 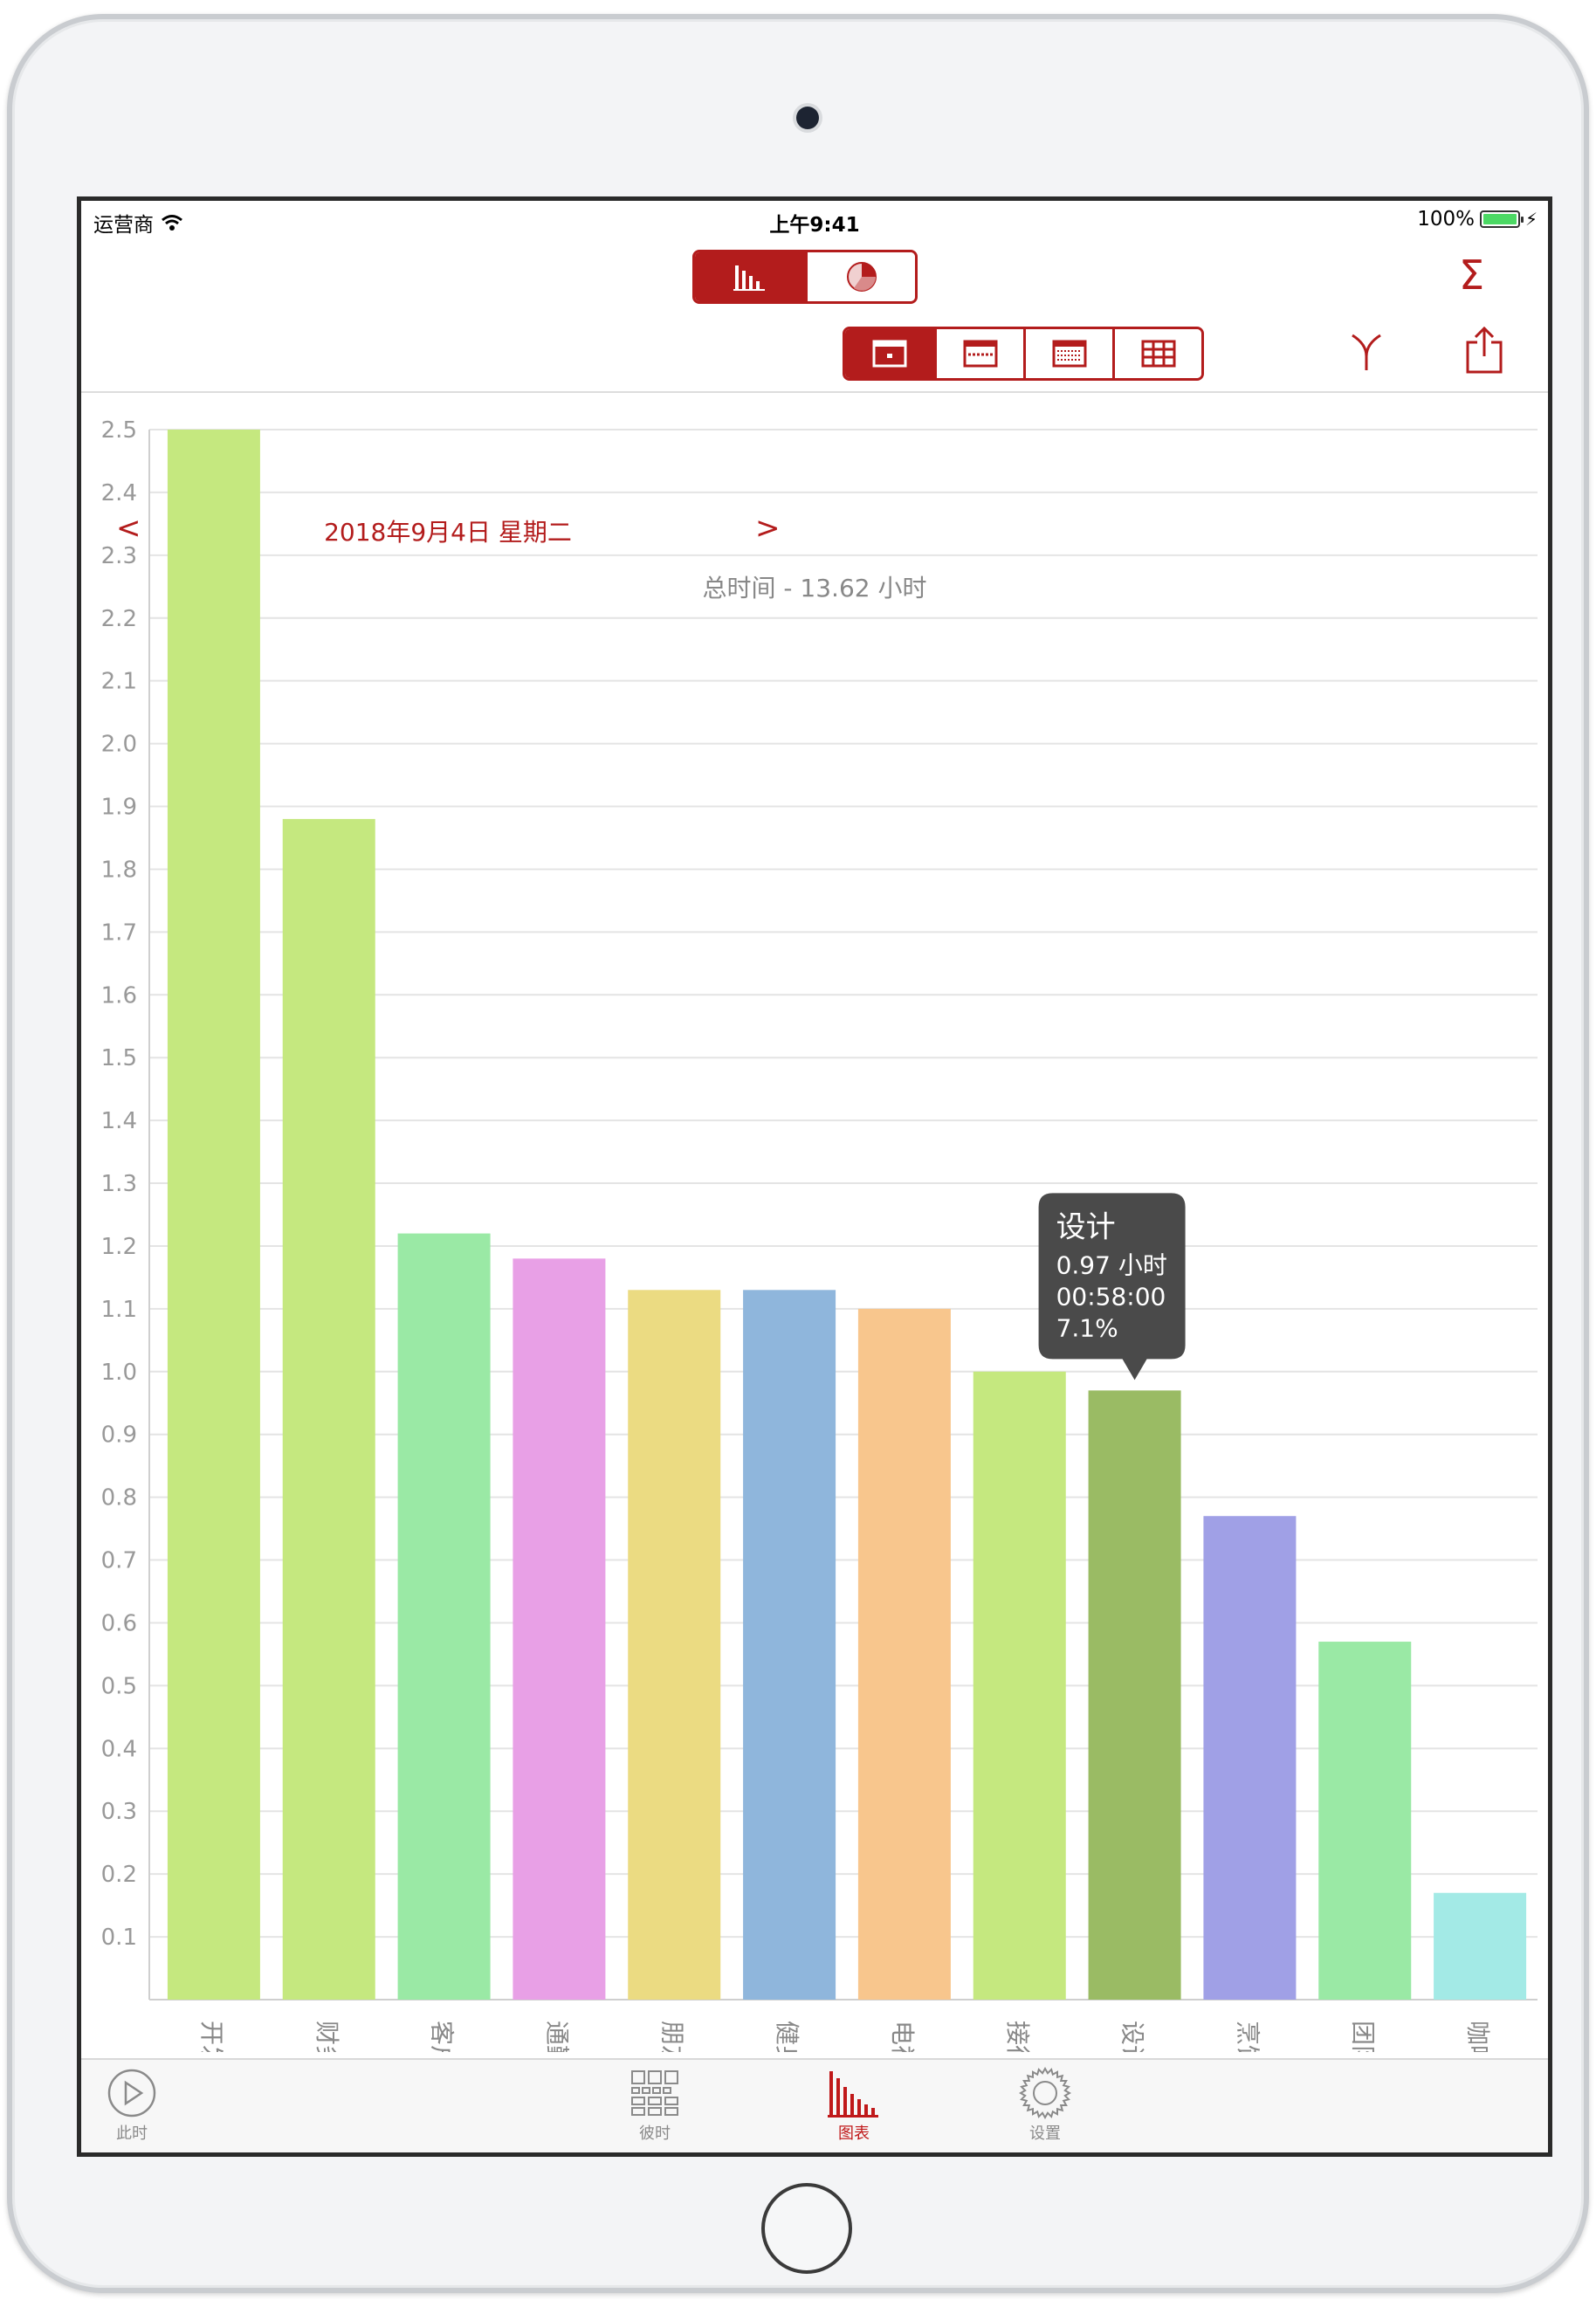 What do you see at coordinates (787, 2036) in the screenshot?
I see `x-tick-label: 健身` at bounding box center [787, 2036].